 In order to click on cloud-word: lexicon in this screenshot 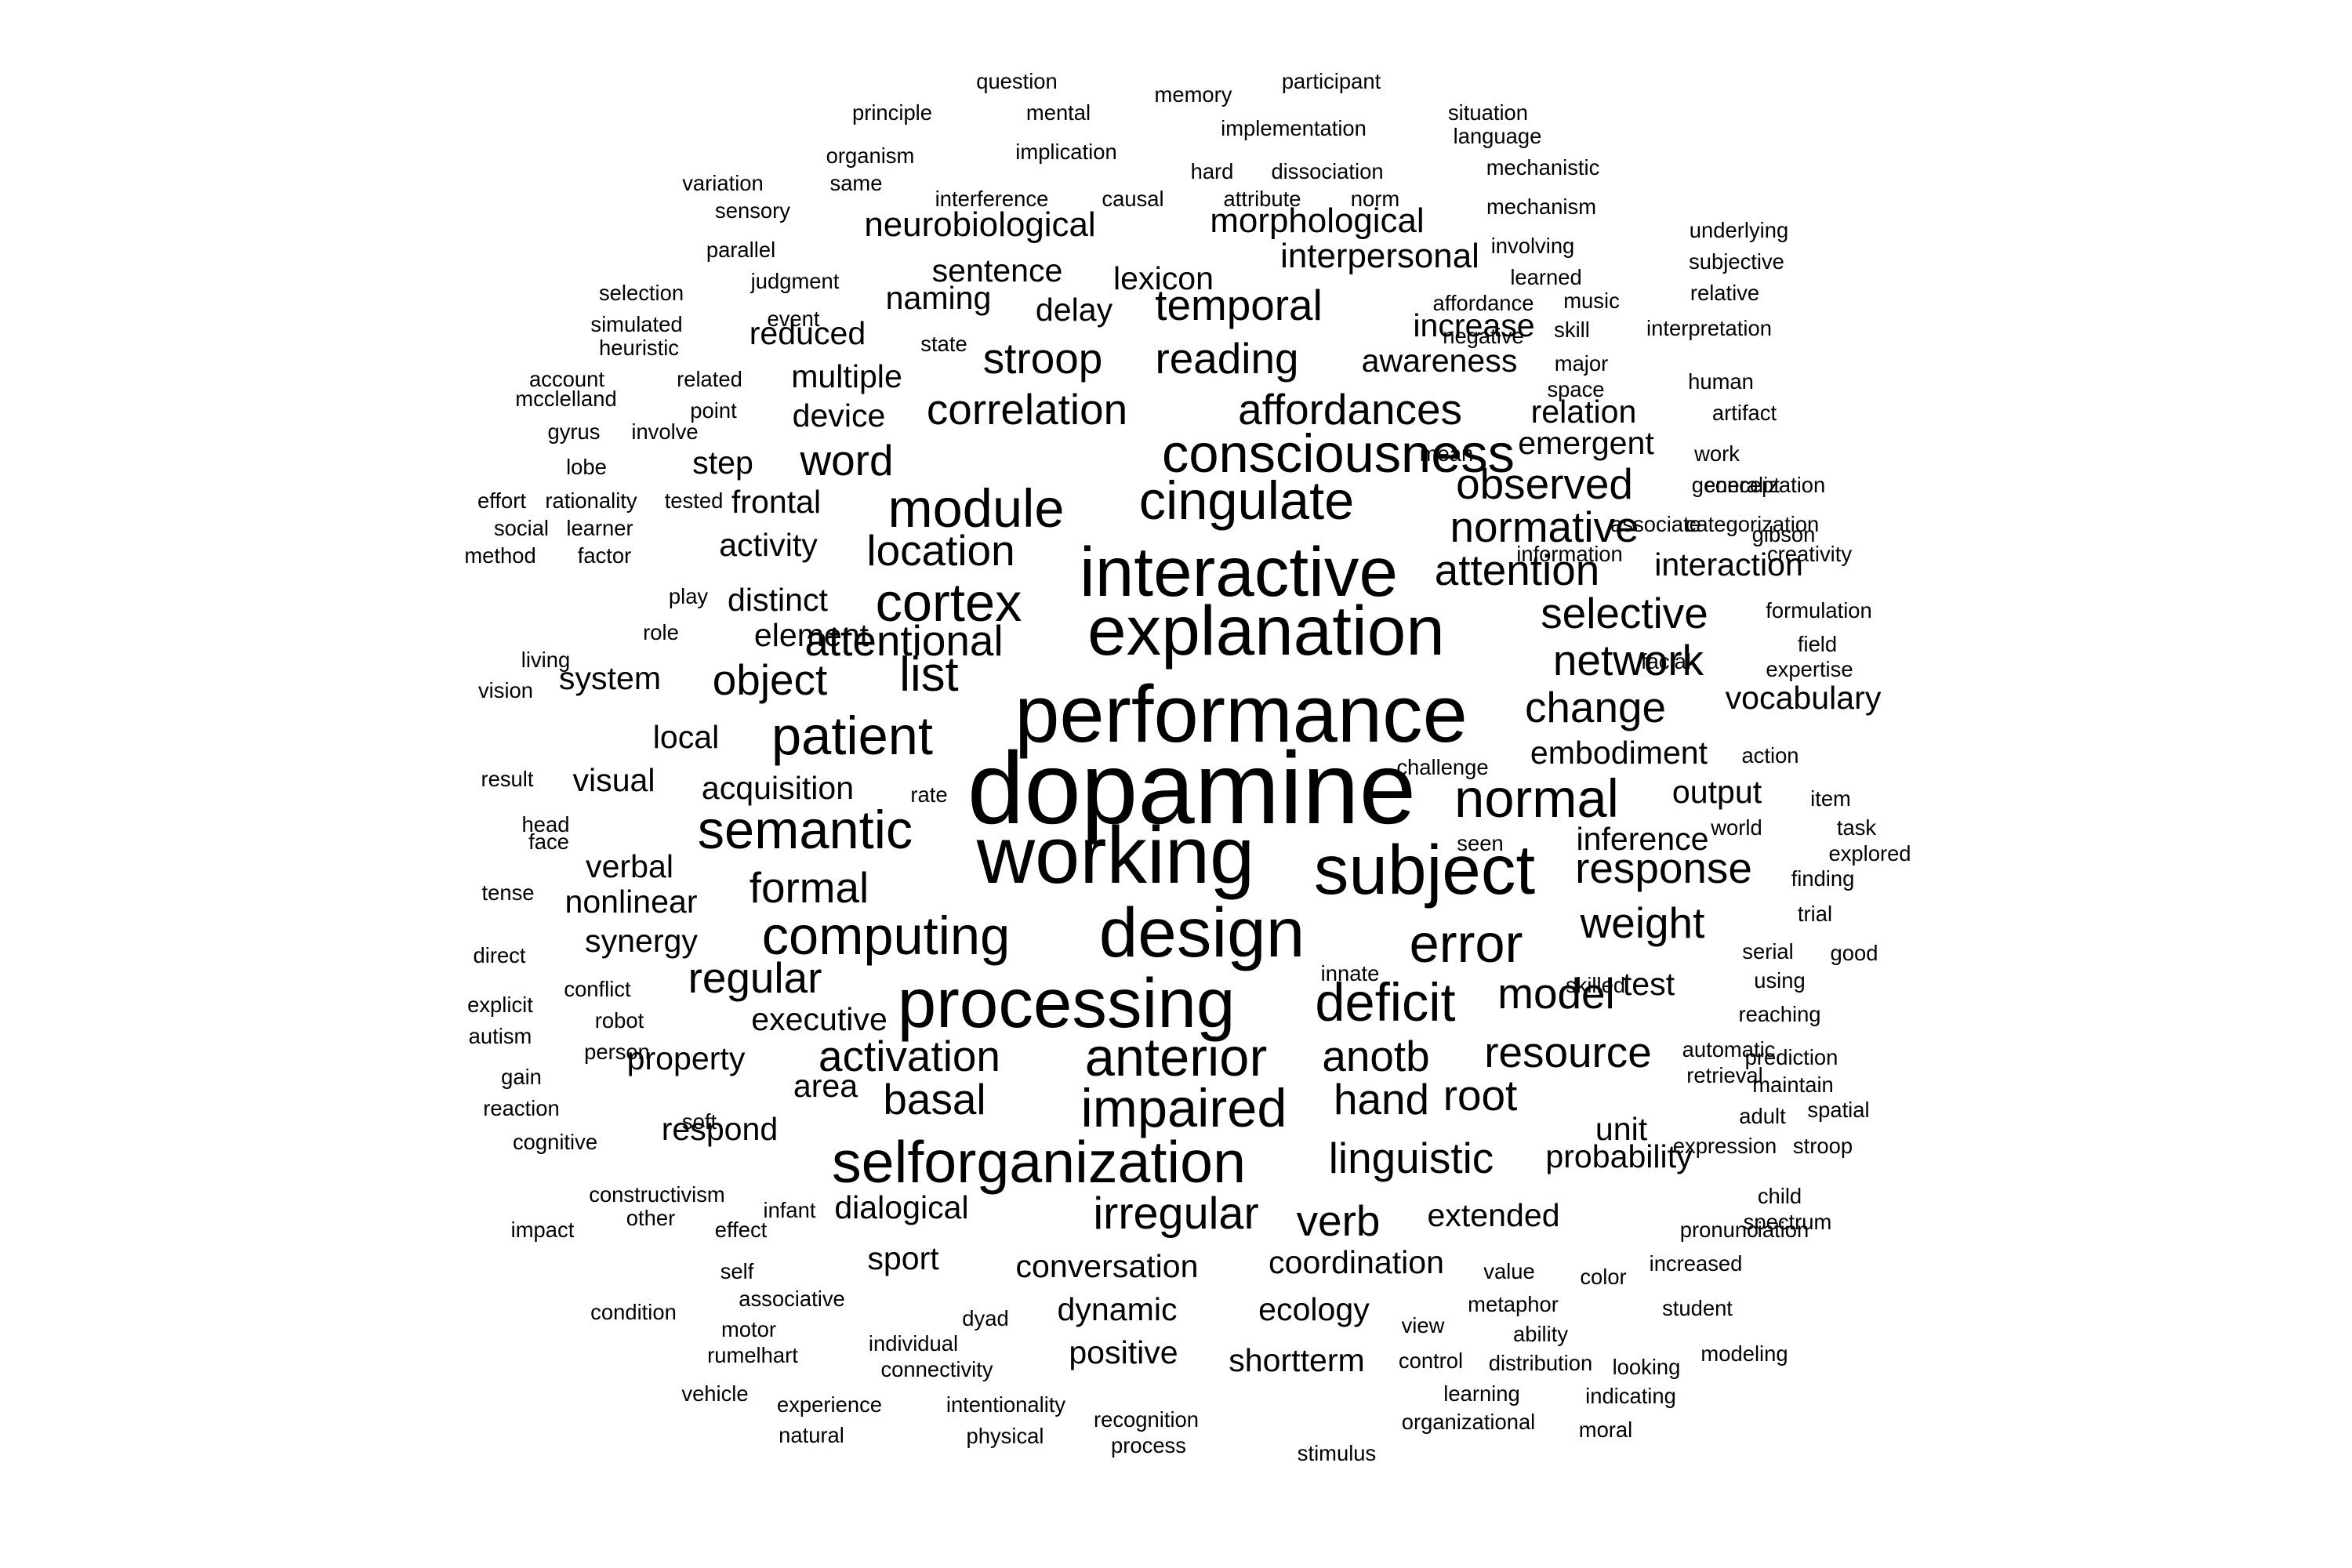, I will do `click(1163, 278)`.